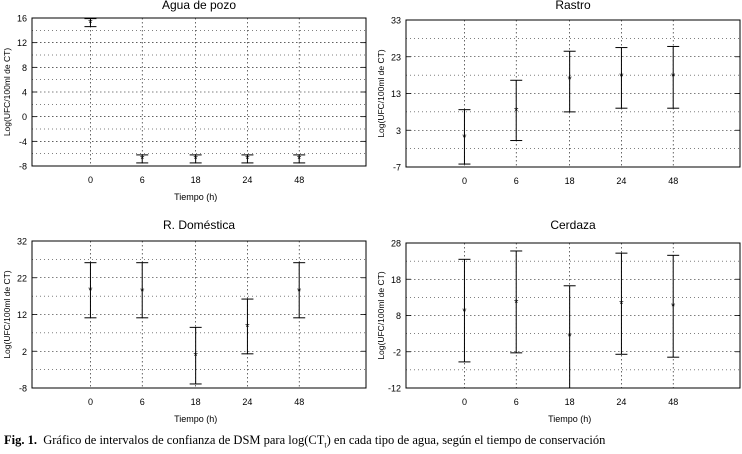 This screenshot has width=742, height=454. What do you see at coordinates (24, 117) in the screenshot?
I see `y-tick-label: 0` at bounding box center [24, 117].